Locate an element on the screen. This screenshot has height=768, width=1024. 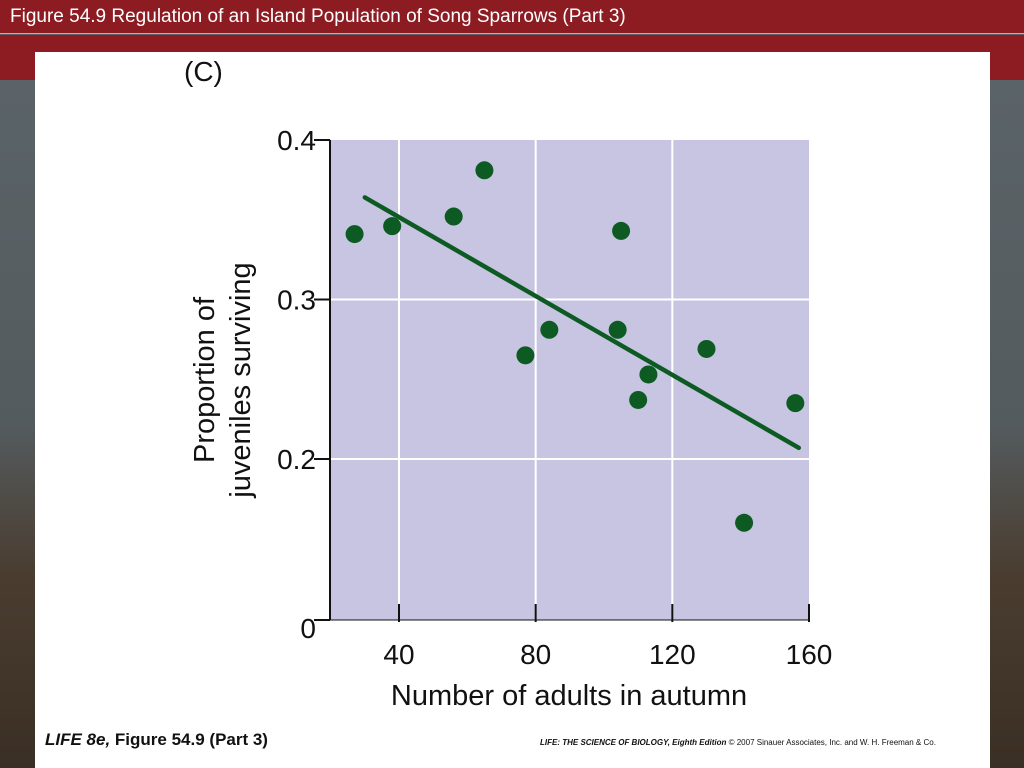
y-tick-label-0: 0 is located at coordinates (308, 628).